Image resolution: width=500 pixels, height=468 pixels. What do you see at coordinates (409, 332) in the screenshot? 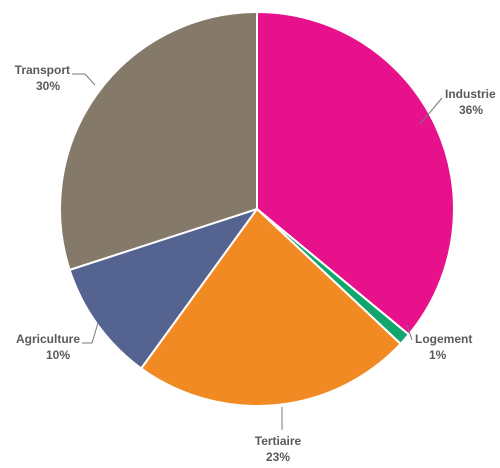
I see `leader-line-logement` at bounding box center [409, 332].